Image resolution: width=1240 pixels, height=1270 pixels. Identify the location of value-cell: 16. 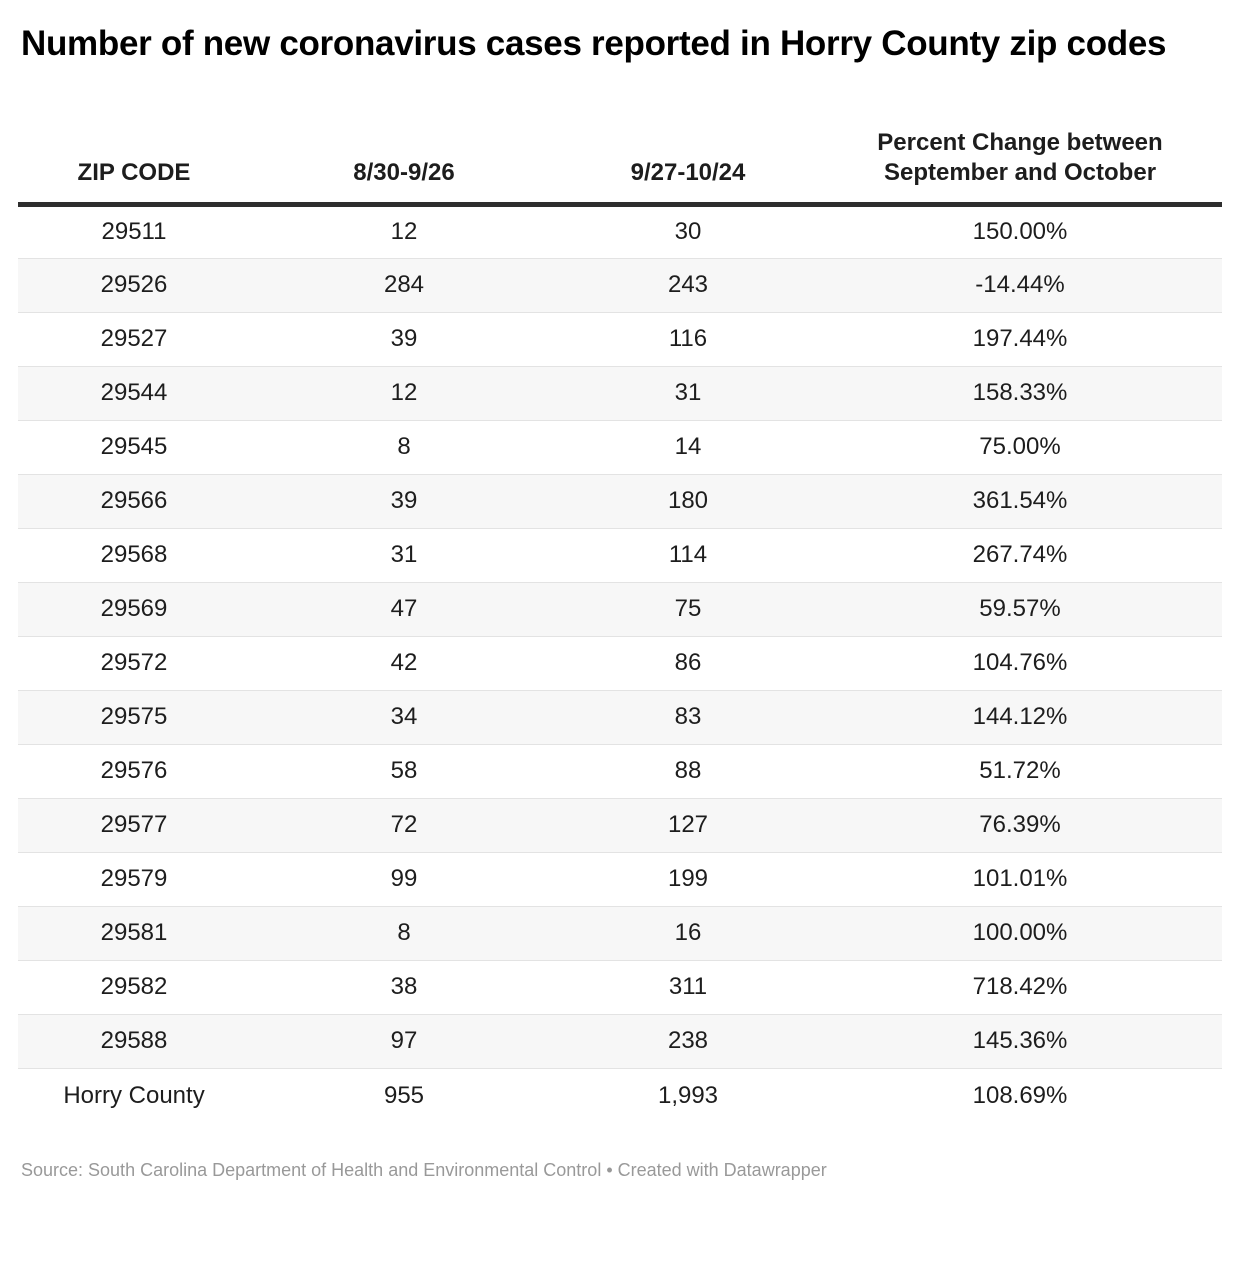
(688, 933).